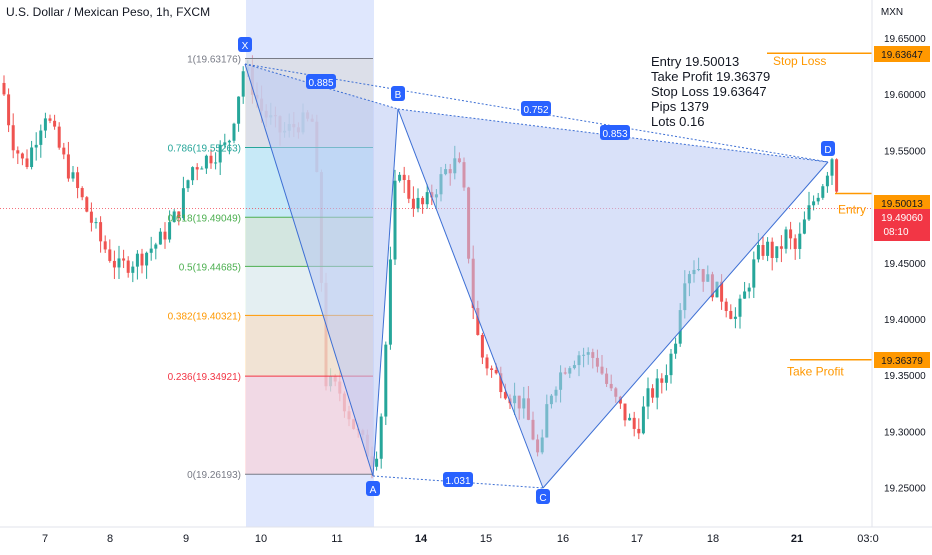 This screenshot has width=932, height=555. I want to click on countdown-timer: 08:10, so click(895, 232).